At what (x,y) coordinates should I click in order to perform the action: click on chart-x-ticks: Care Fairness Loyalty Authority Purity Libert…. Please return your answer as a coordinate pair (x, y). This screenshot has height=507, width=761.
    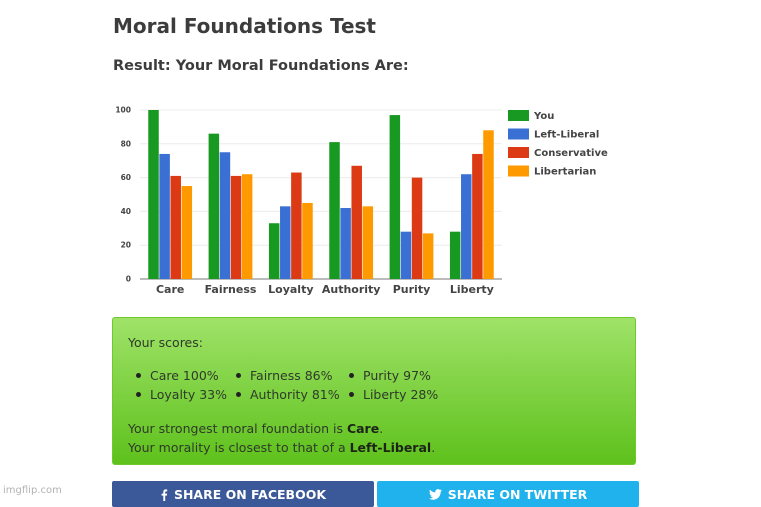
    Looking at the image, I should click on (325, 289).